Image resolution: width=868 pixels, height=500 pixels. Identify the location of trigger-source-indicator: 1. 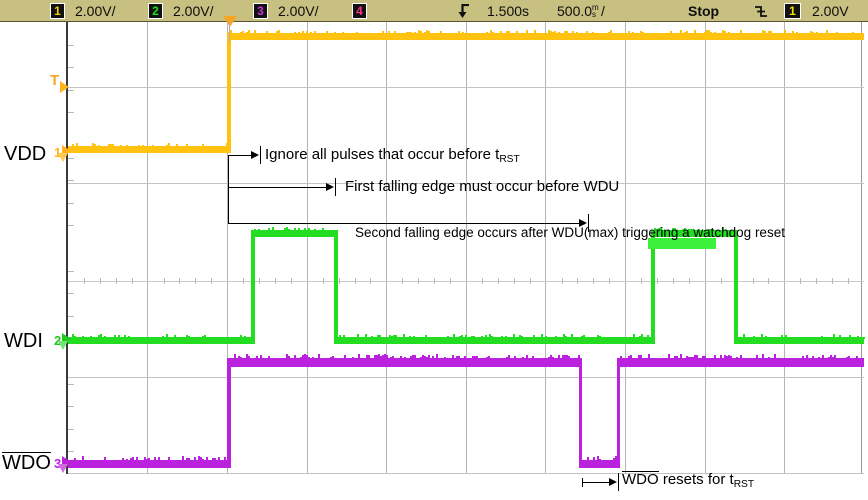
(792, 11).